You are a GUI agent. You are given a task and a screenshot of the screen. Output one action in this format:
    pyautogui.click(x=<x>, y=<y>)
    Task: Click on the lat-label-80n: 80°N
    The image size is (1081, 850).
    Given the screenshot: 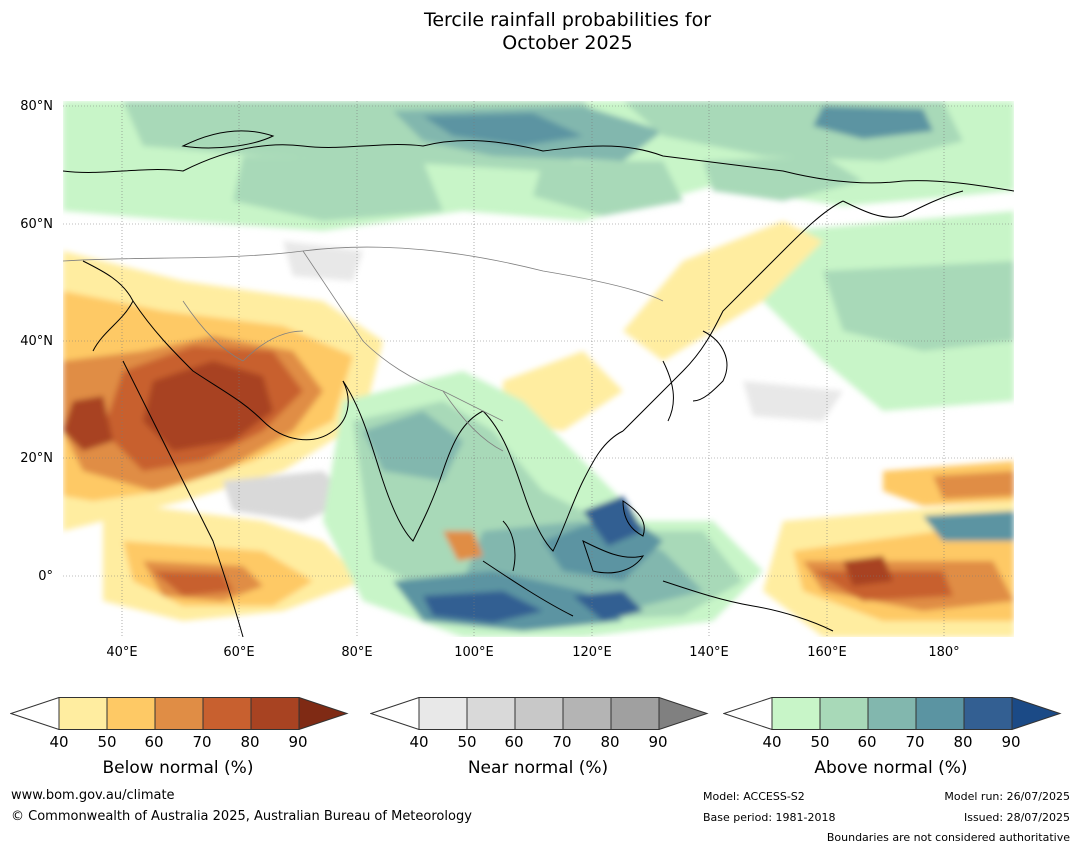 What is the action you would take?
    pyautogui.click(x=36, y=106)
    